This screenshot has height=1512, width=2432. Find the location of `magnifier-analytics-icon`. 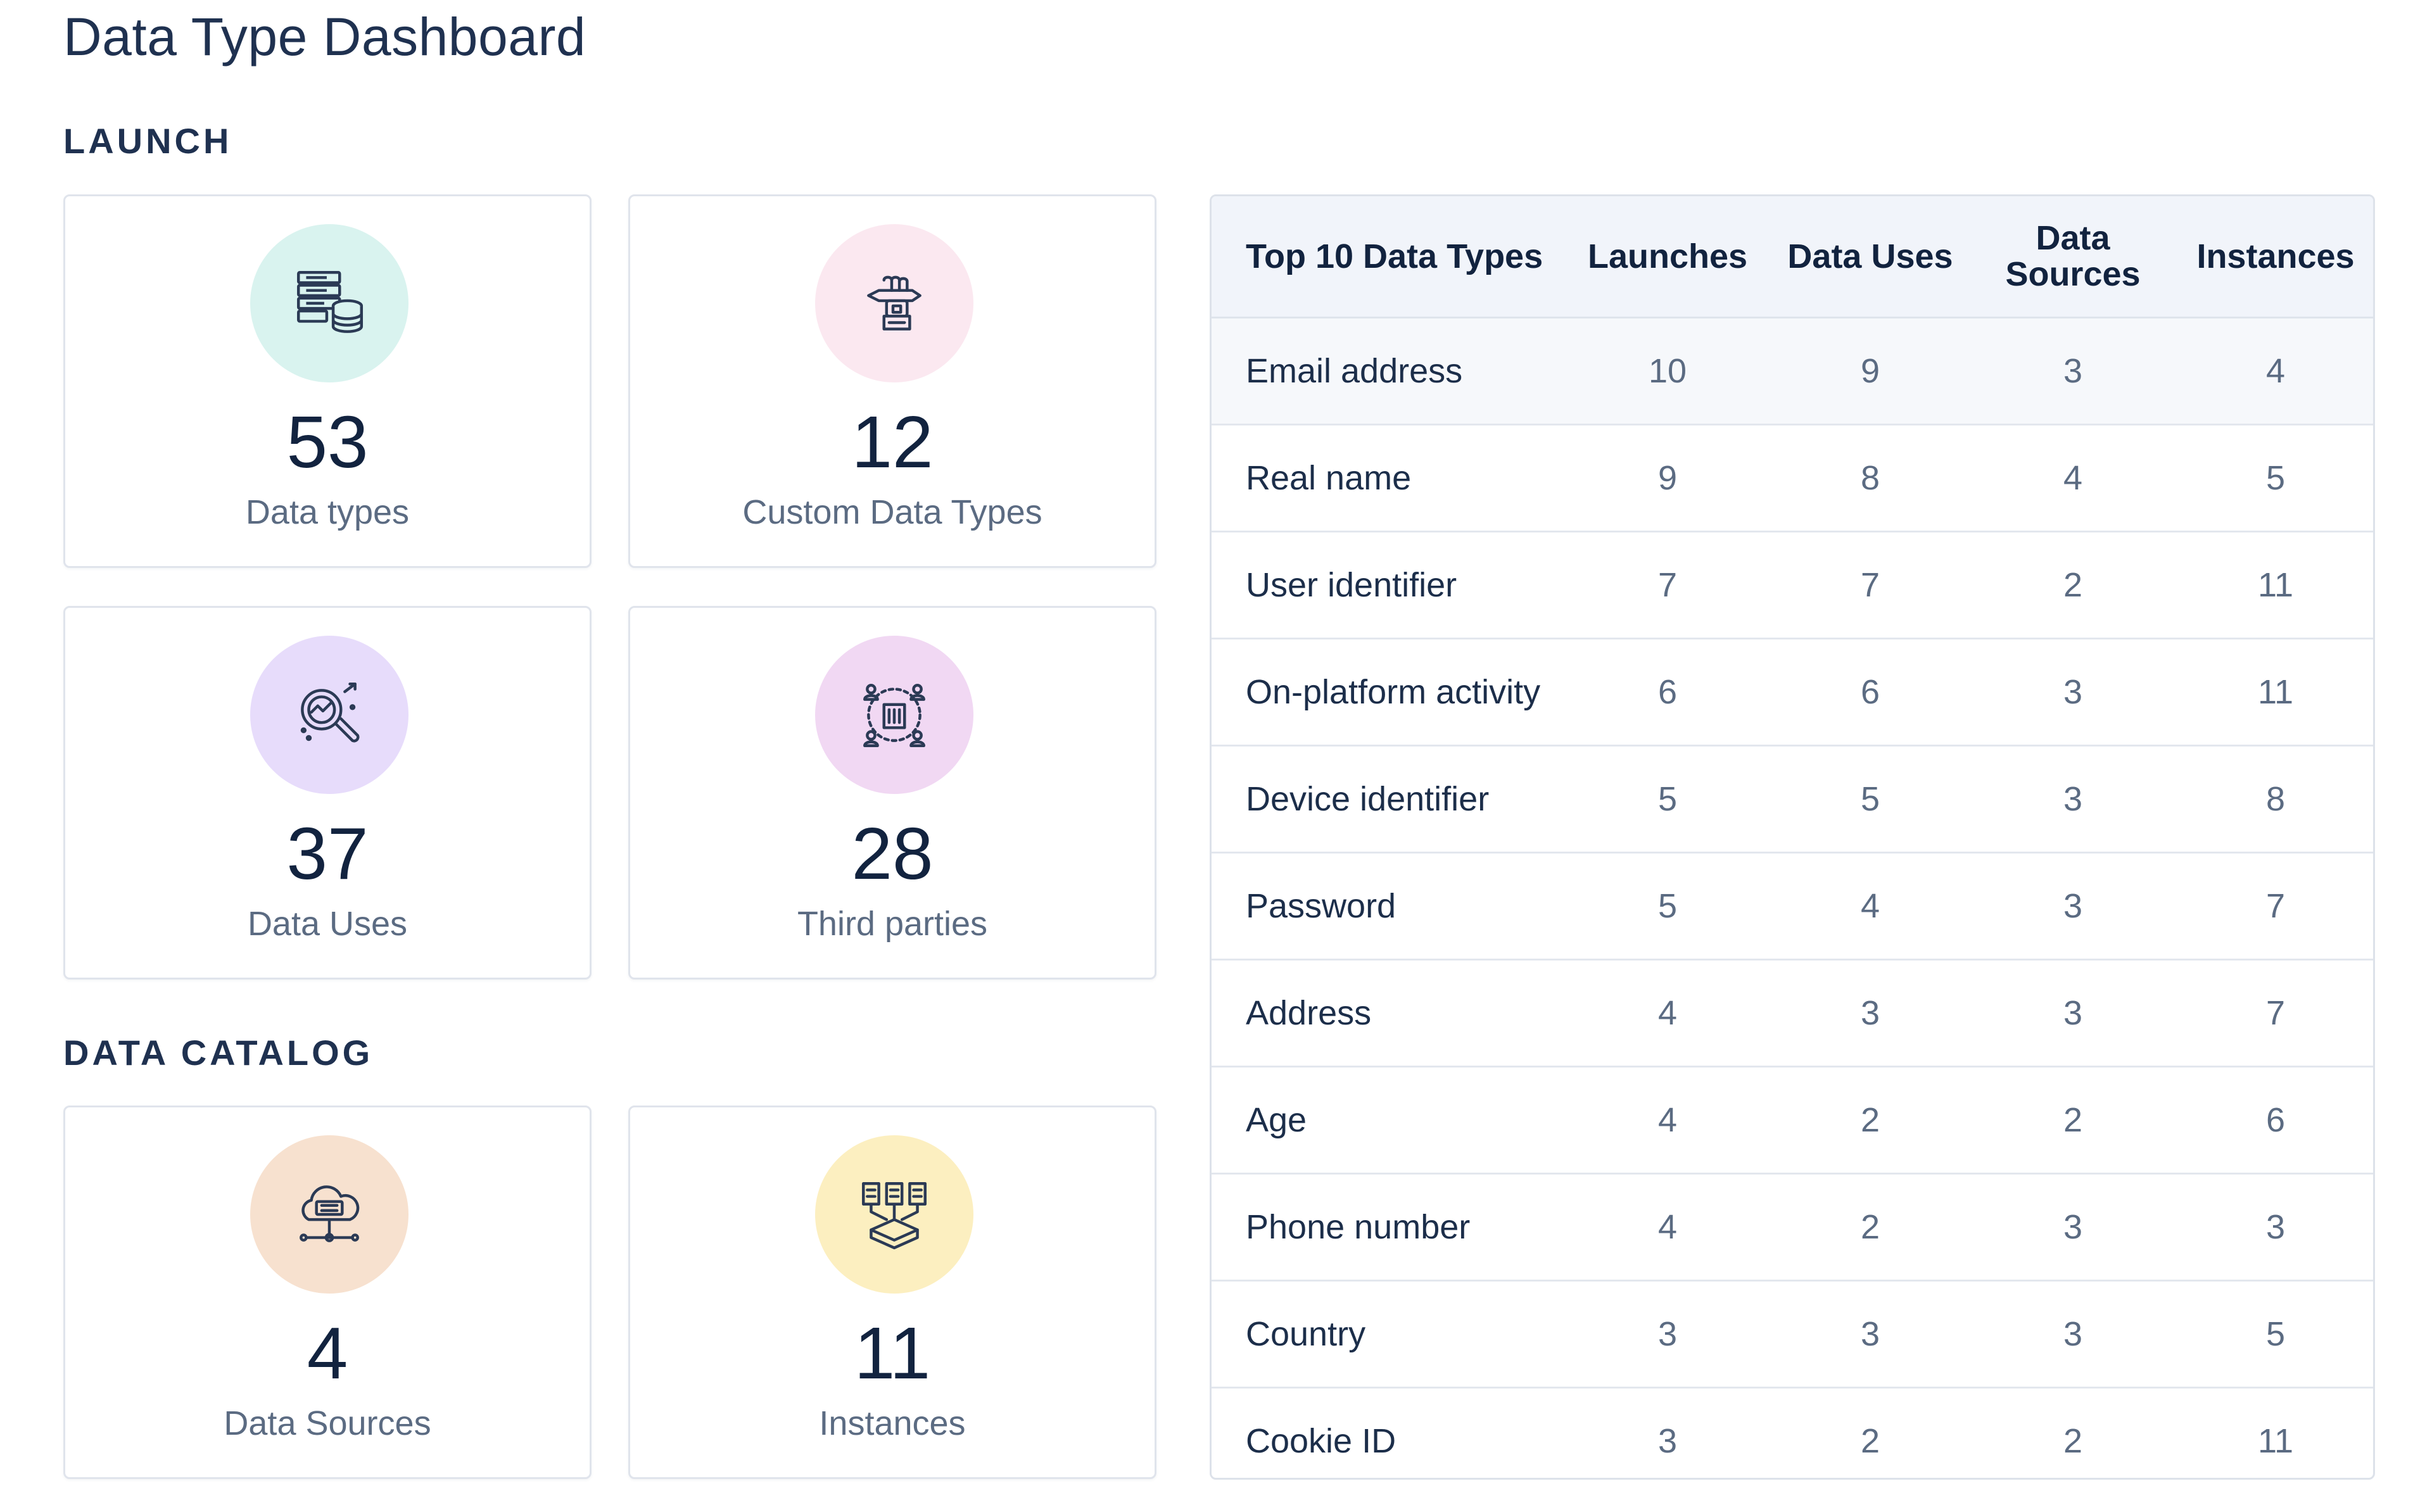

magnifier-analytics-icon is located at coordinates (329, 715).